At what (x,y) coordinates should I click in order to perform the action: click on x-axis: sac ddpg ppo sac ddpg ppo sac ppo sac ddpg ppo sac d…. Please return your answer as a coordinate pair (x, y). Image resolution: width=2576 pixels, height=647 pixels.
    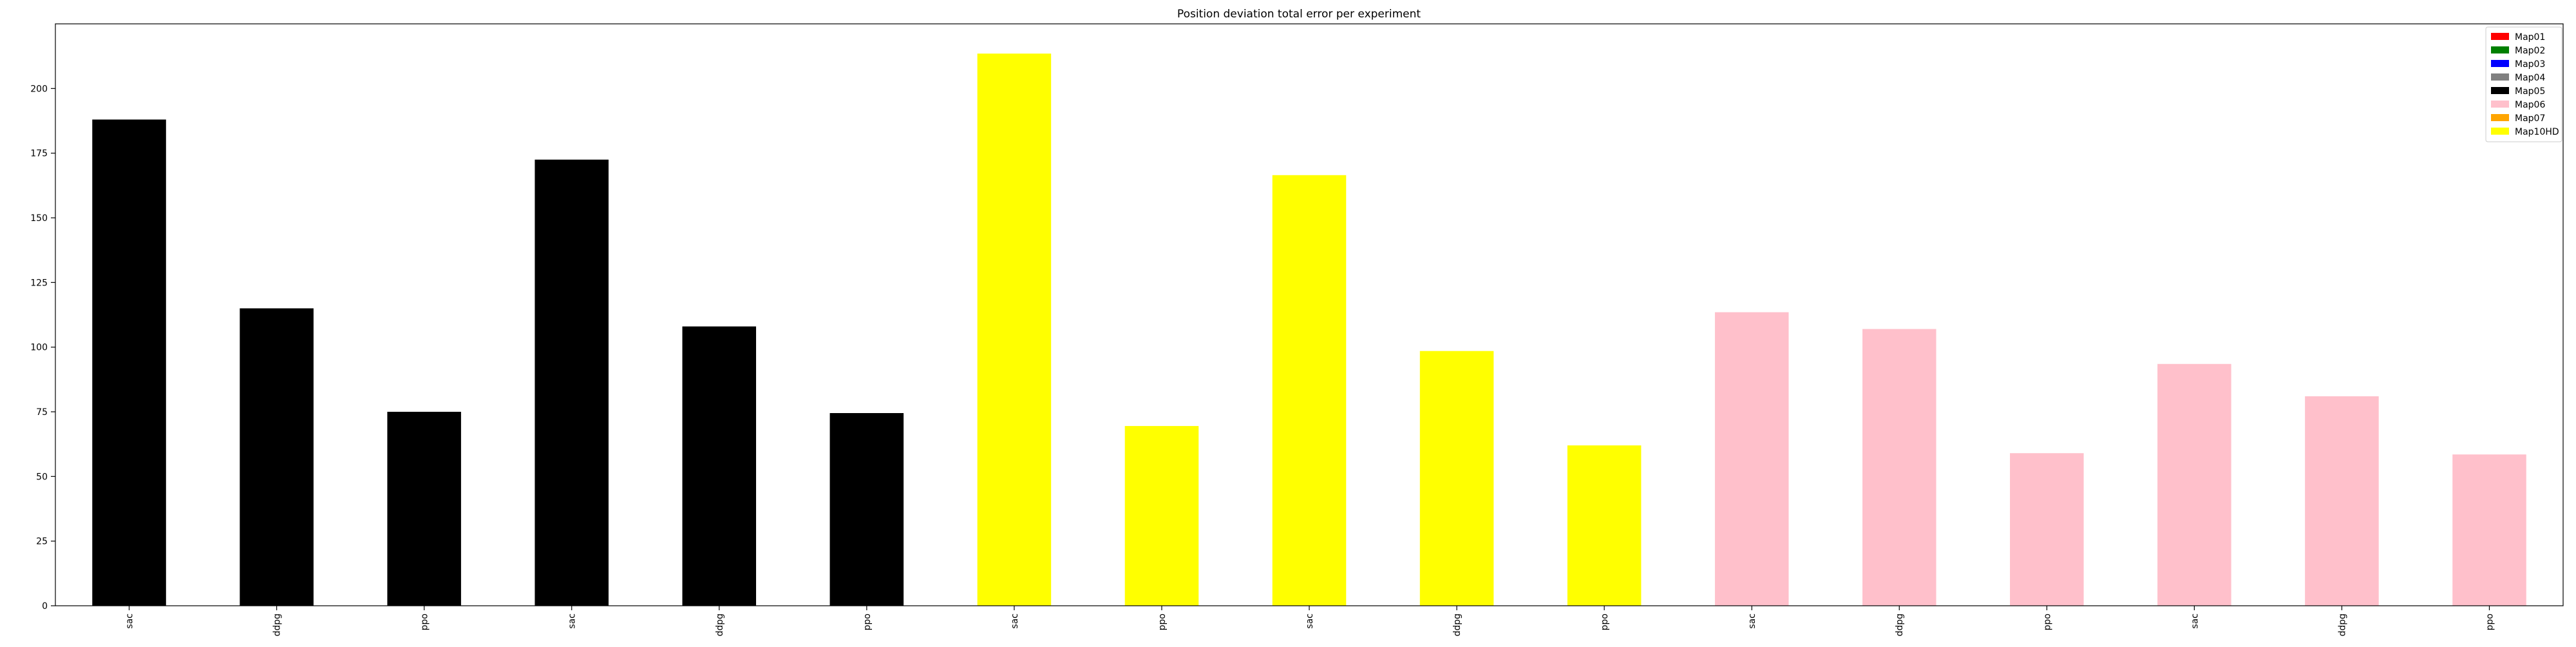
    Looking at the image, I should click on (1310, 621).